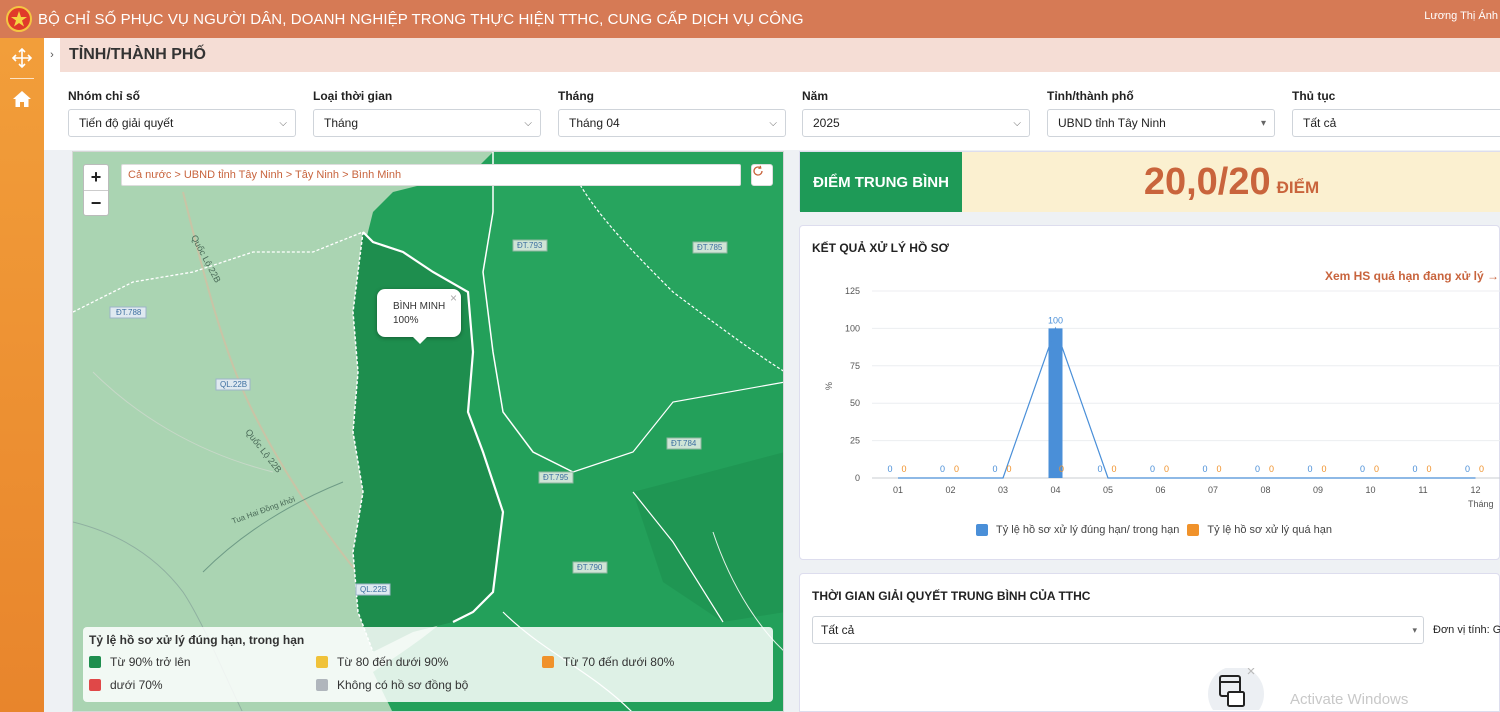 The height and width of the screenshot is (712, 1500). I want to click on road-label: QL.22B, so click(373, 589).